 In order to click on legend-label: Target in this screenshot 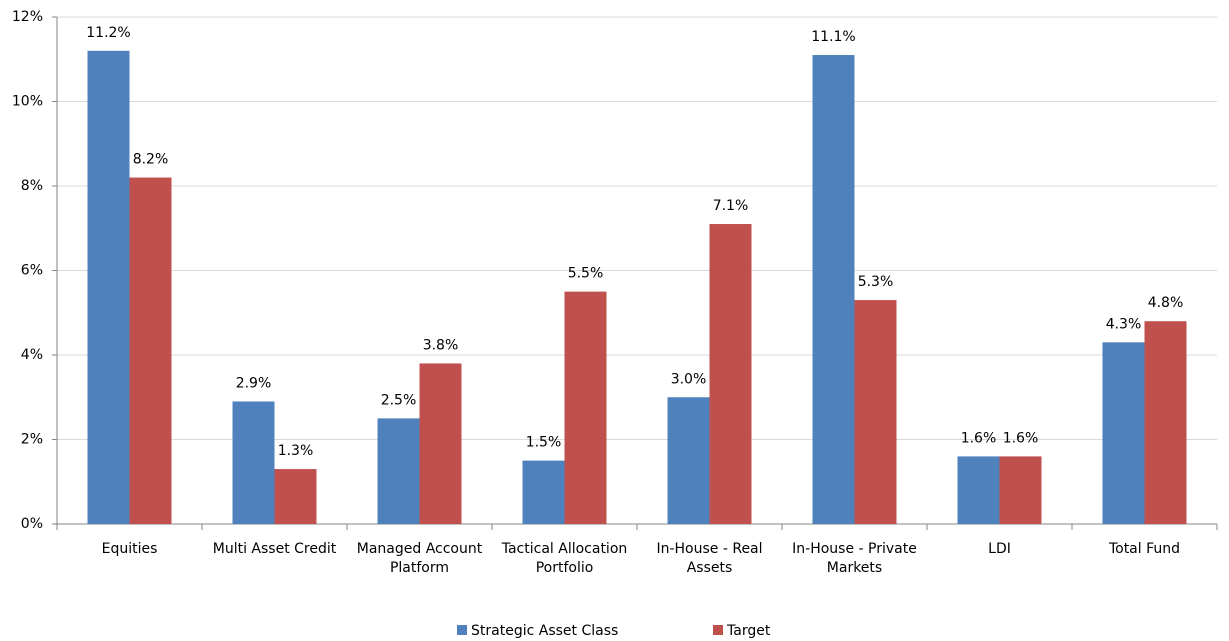, I will do `click(748, 631)`.